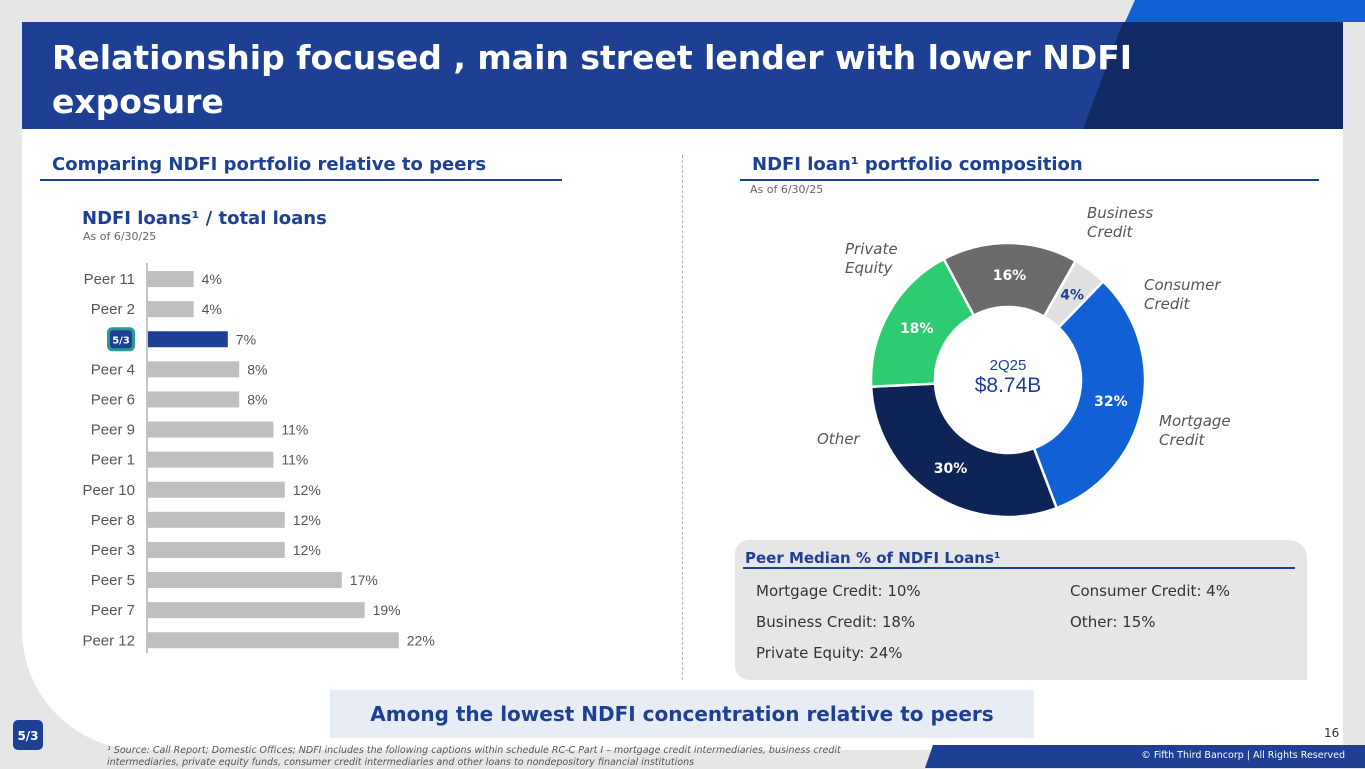  Describe the element at coordinates (204, 218) in the screenshot. I see `bar-chart-title: NDFI loans¹ / total loans` at that location.